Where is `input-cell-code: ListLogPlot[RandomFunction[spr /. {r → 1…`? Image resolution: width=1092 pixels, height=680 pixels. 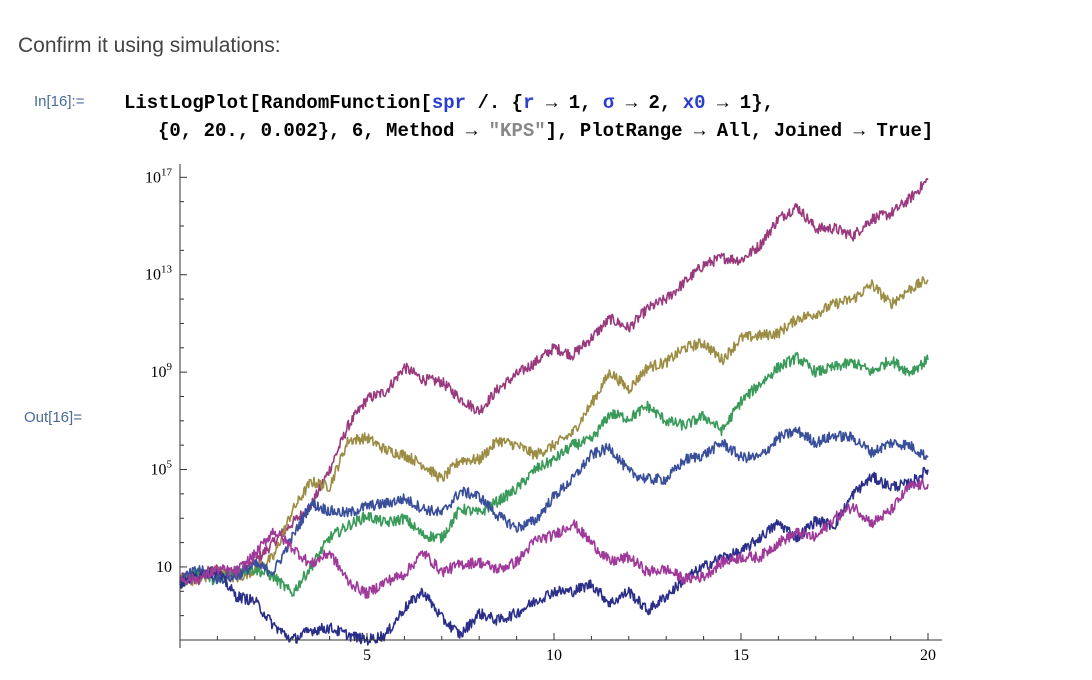 input-cell-code: ListLogPlot[RandomFunction[spr /. {r → 1… is located at coordinates (528, 117).